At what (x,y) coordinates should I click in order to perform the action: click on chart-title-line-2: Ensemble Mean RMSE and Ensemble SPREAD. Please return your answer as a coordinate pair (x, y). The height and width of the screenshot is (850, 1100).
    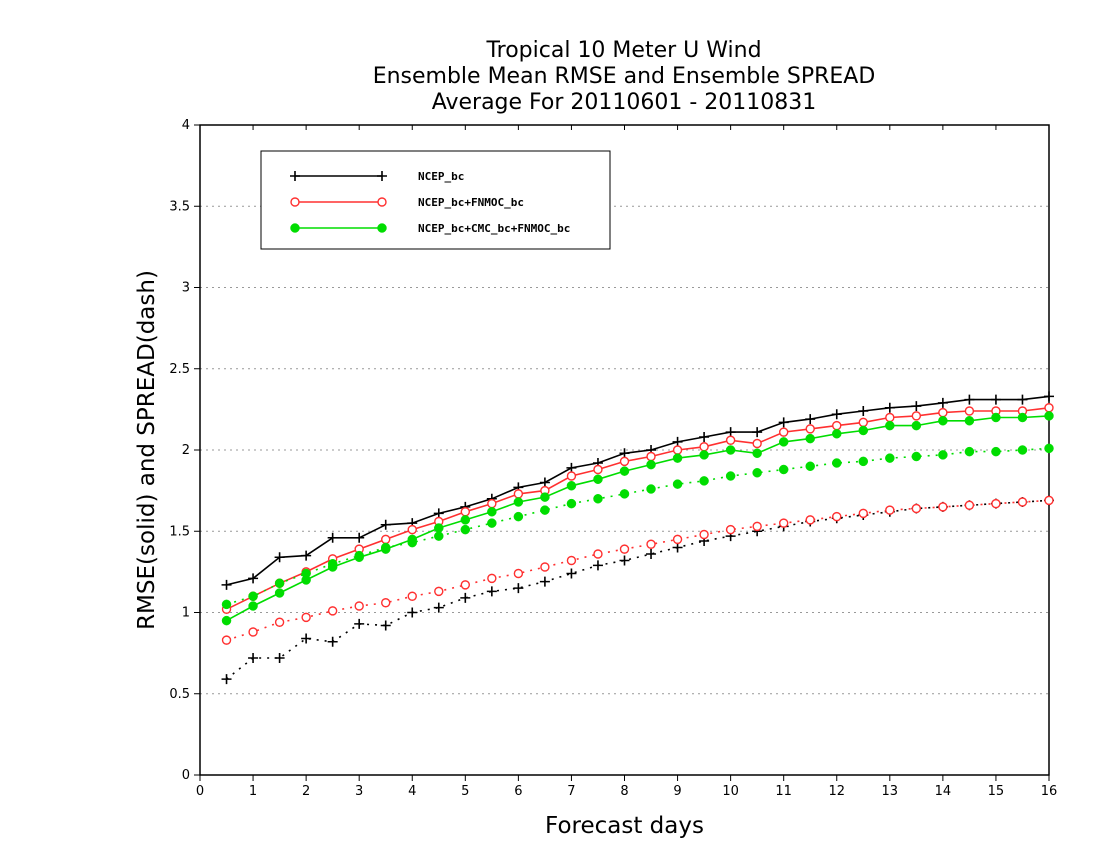
    Looking at the image, I should click on (624, 76).